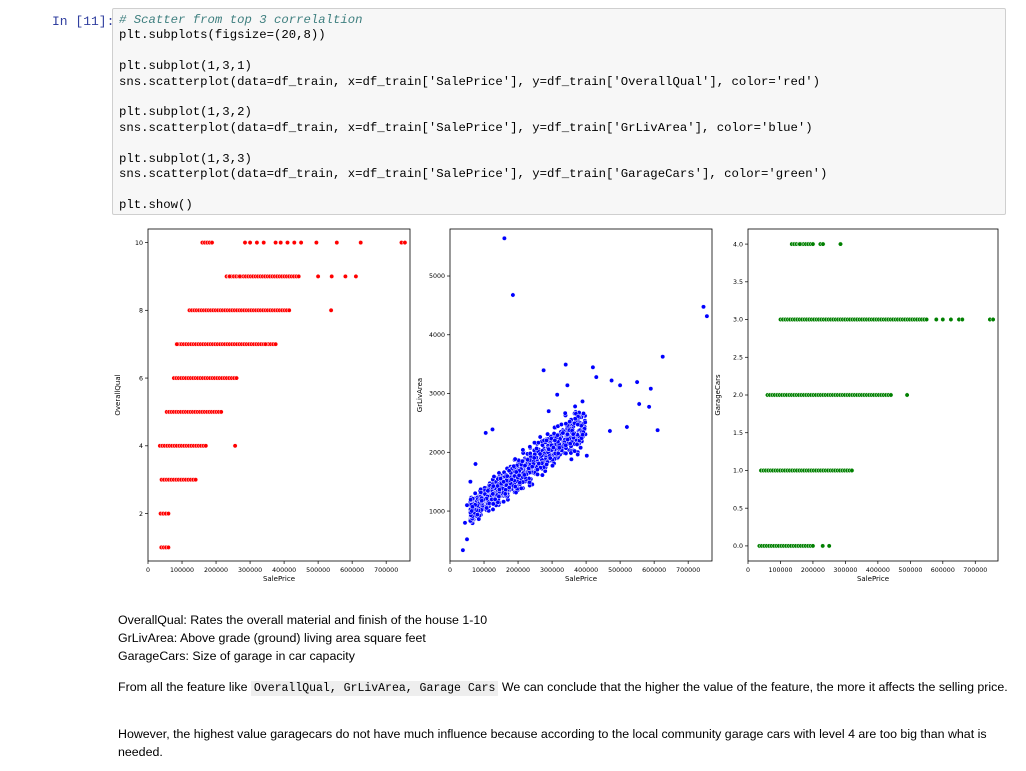 This screenshot has width=1026, height=771. I want to click on y-tick-label: 2.0, so click(738, 395).